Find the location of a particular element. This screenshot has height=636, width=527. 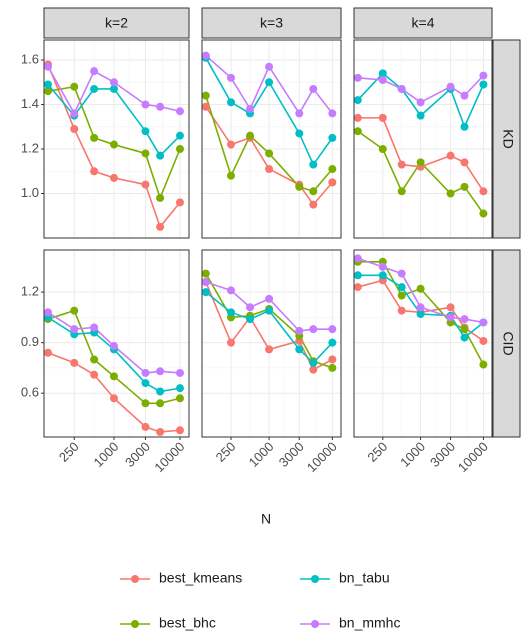

column-strip-label: k=2 is located at coordinates (116, 23).